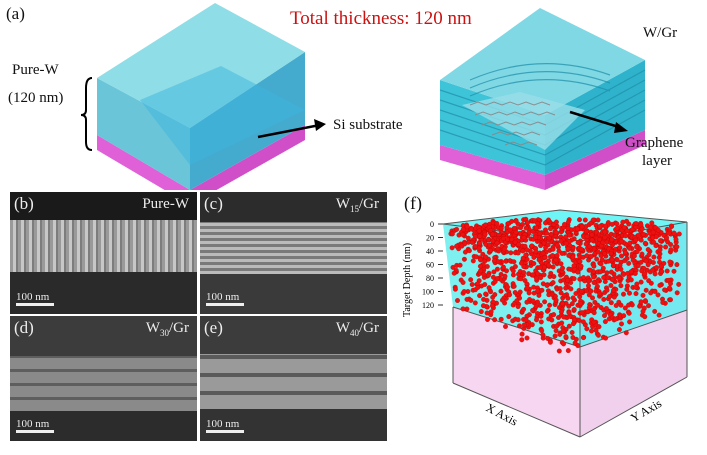  I want to click on panel-label: (b), so click(24, 203).